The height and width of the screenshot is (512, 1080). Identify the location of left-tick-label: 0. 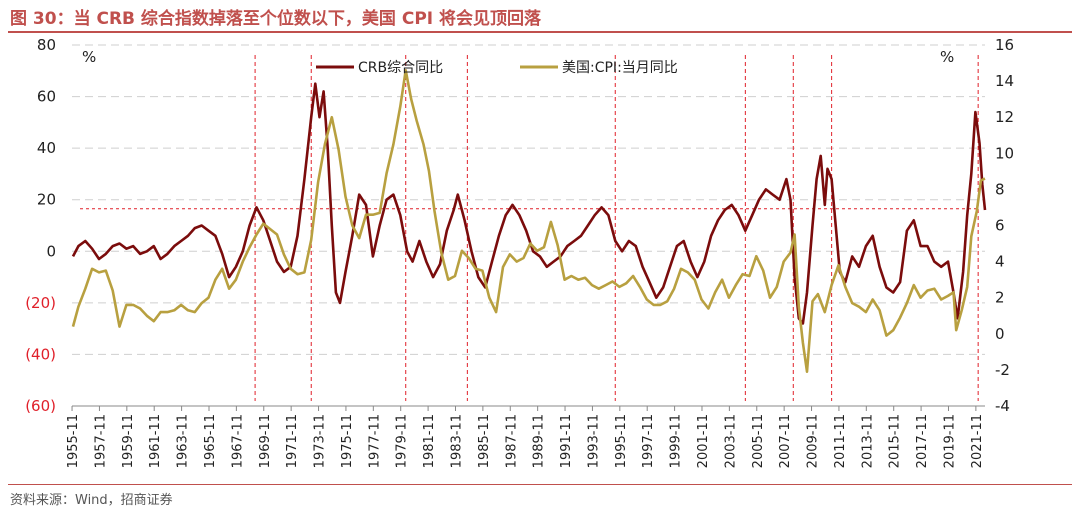
(51, 251).